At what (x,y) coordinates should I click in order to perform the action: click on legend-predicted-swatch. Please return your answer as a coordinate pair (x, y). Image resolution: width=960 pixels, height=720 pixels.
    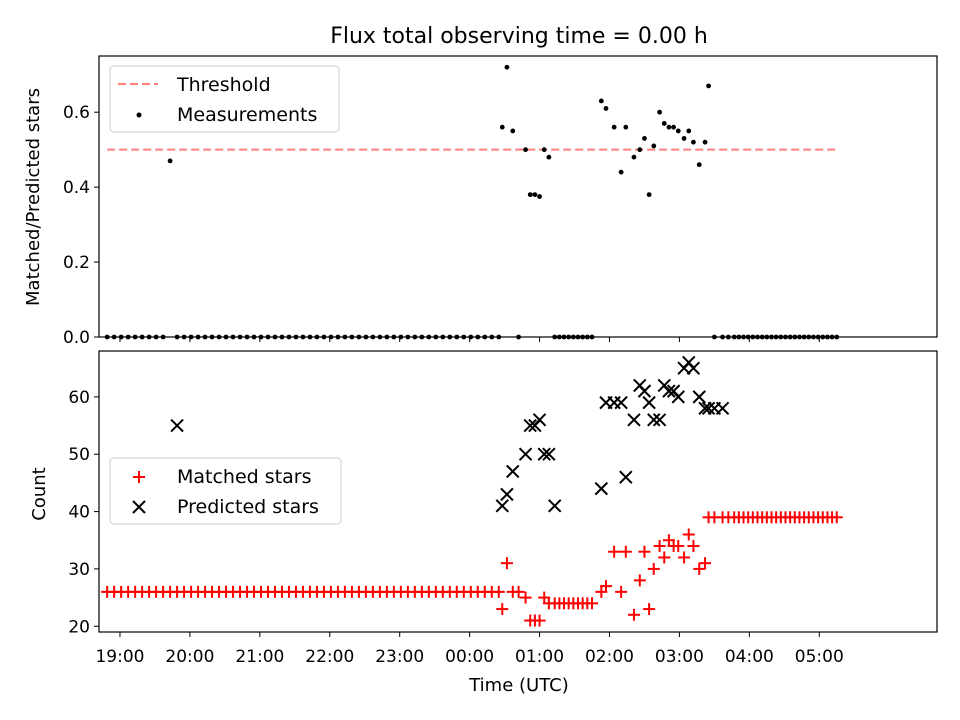
    Looking at the image, I should click on (139, 507).